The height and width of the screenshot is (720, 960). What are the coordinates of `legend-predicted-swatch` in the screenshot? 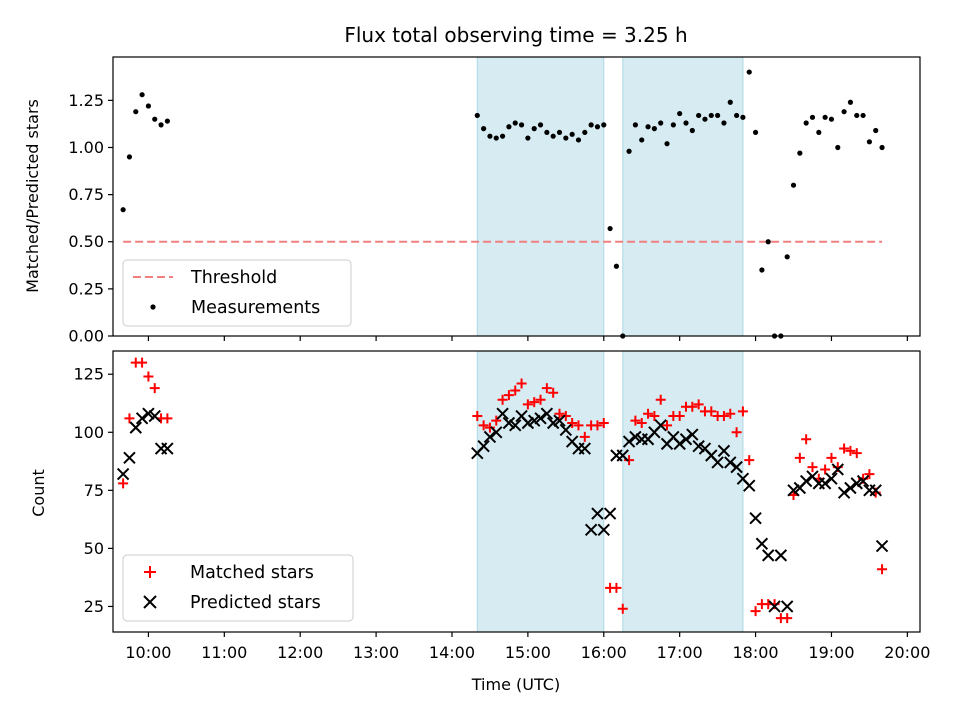 It's located at (150, 602).